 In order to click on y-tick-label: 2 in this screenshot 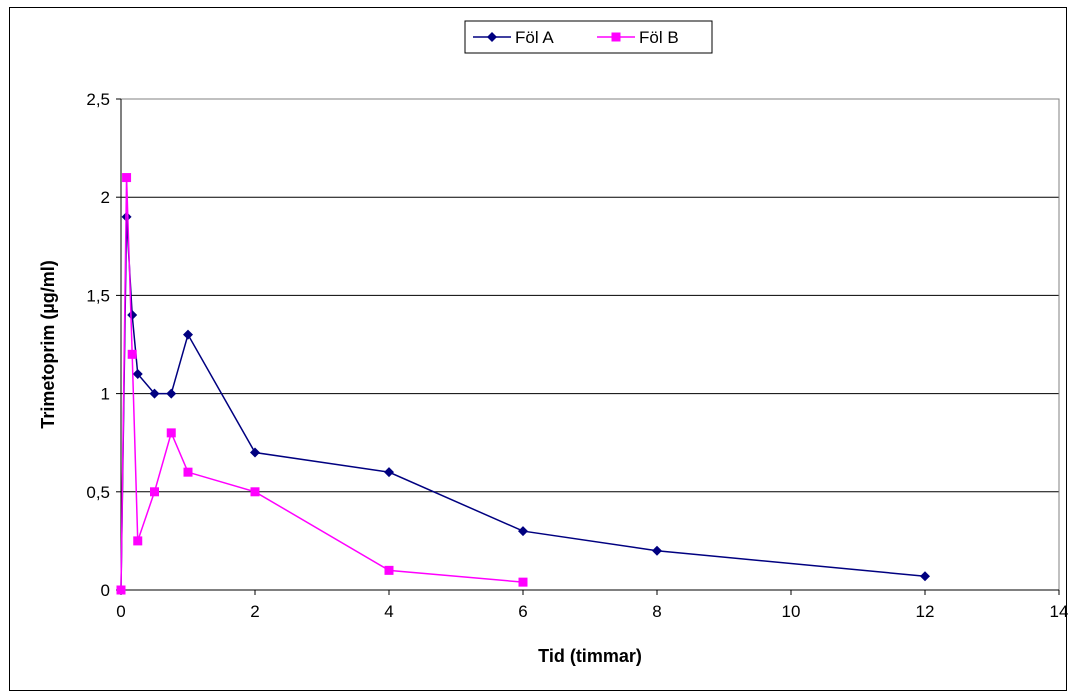, I will do `click(105, 197)`.